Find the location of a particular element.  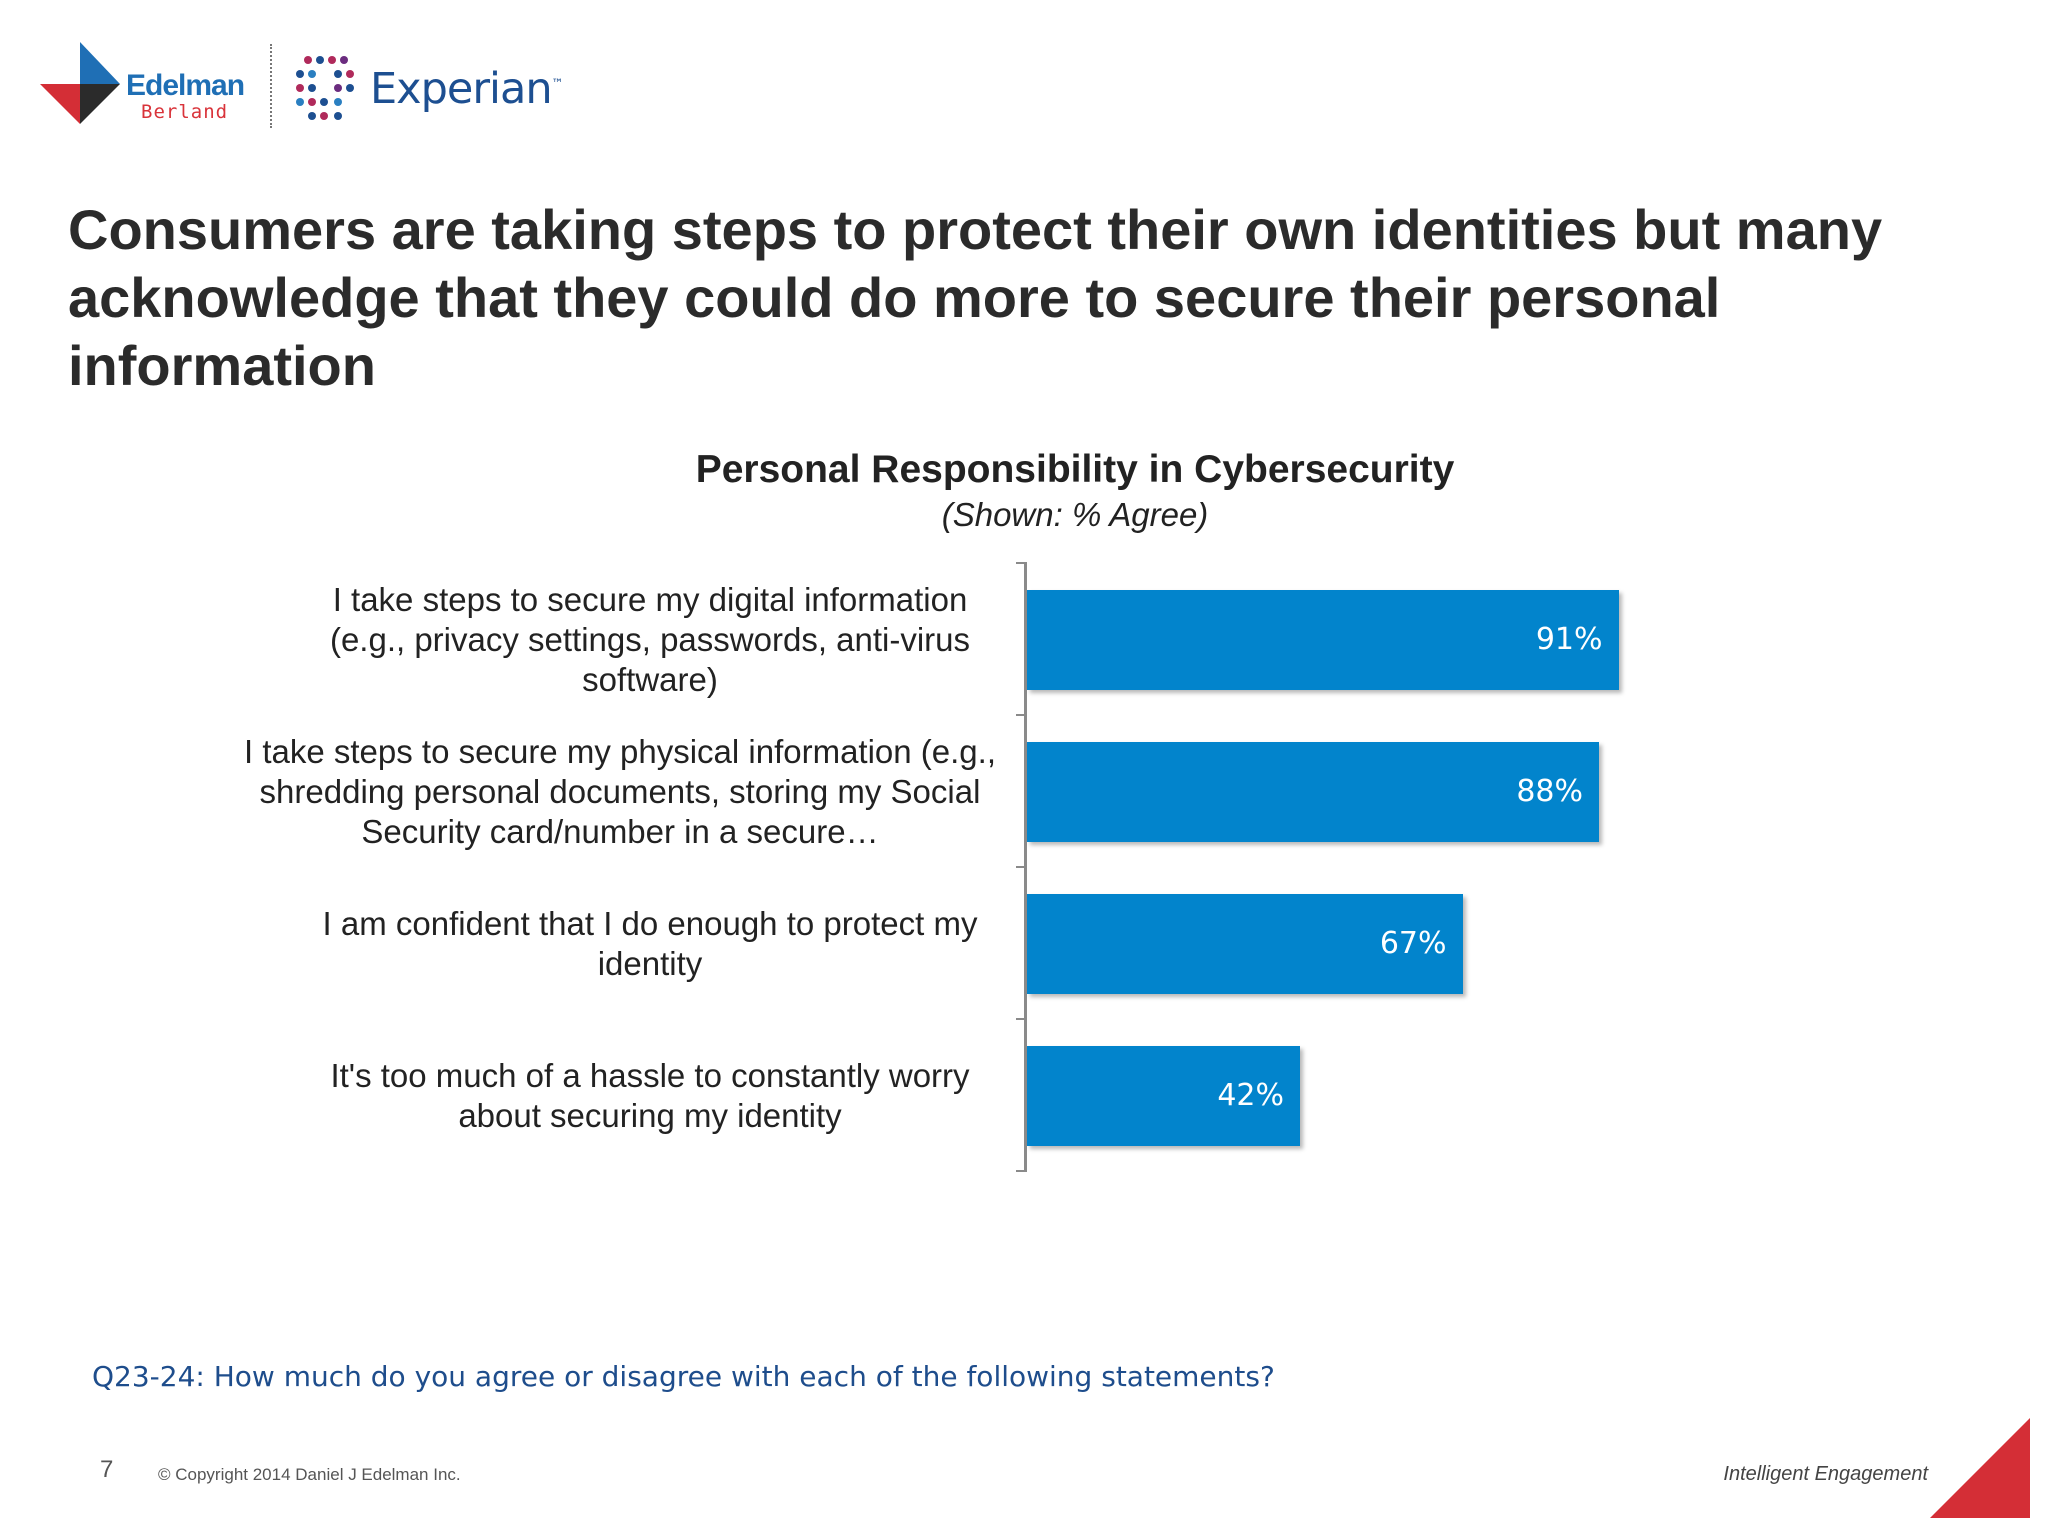

copyright-notice: © Copyright 2014 Daniel J Edelman Inc. is located at coordinates (309, 1474).